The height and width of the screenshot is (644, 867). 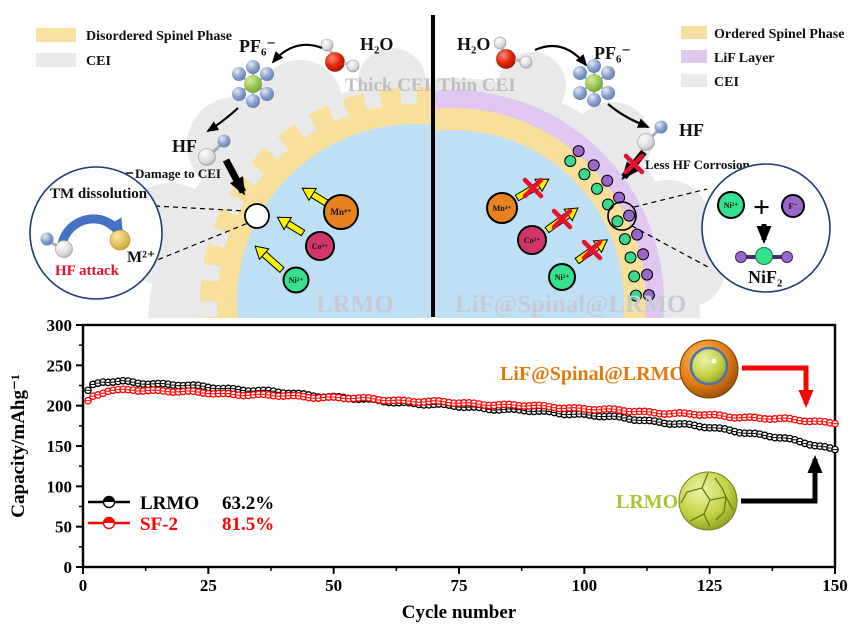 I want to click on nif-dot-chain, so click(x=609, y=223).